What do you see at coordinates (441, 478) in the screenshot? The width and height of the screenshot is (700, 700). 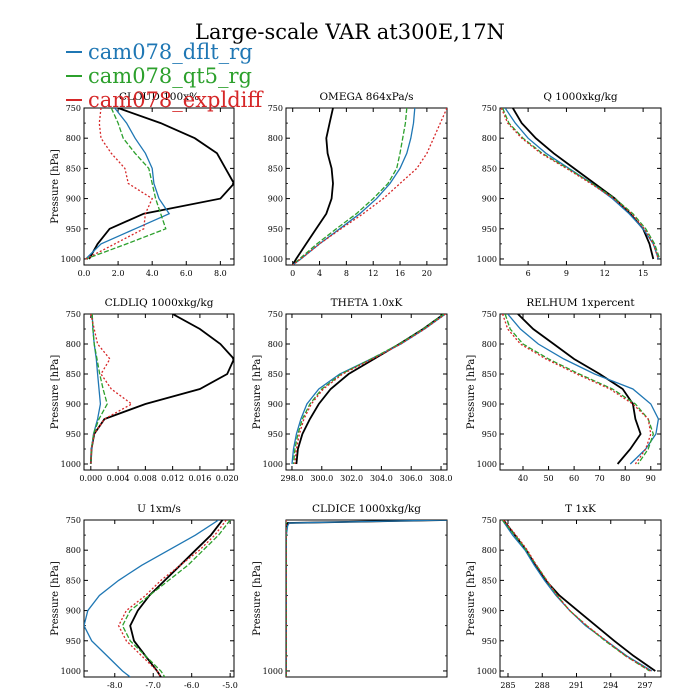 I see `x-tick-label: 308.0` at bounding box center [441, 478].